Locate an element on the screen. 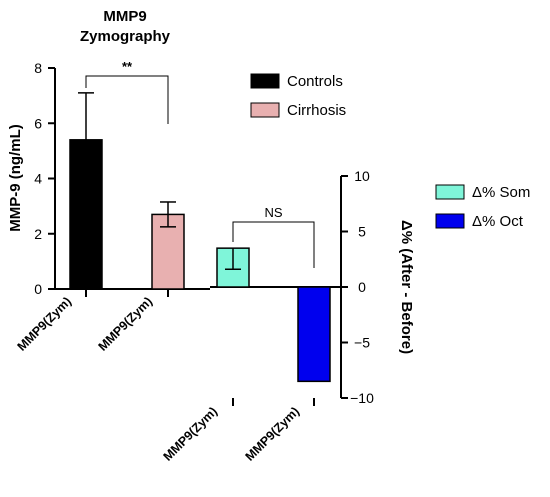 The width and height of the screenshot is (550, 497). left-axis: 0 2 4 6 8 MMP-9 (ng/mL) is located at coordinates (31, 178).